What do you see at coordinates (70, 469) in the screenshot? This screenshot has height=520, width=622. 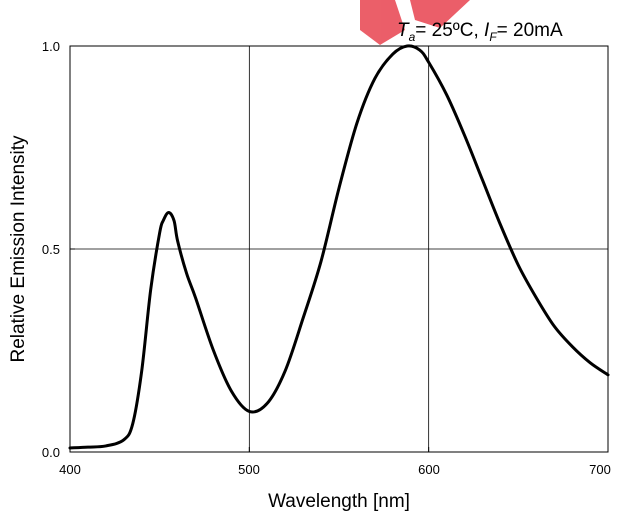 I see `x-tick-label-0: 400` at bounding box center [70, 469].